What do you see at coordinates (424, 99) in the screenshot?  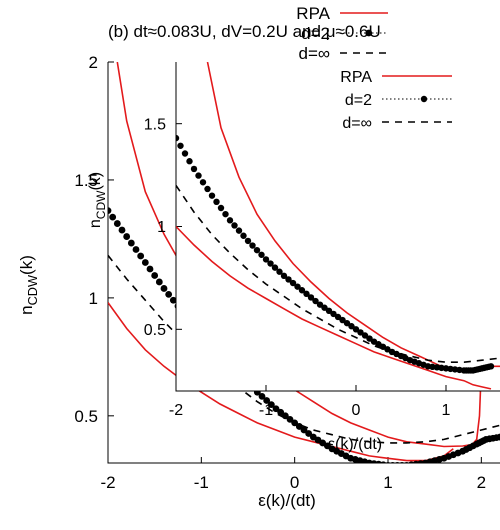 I see `inset-legend-marker` at bounding box center [424, 99].